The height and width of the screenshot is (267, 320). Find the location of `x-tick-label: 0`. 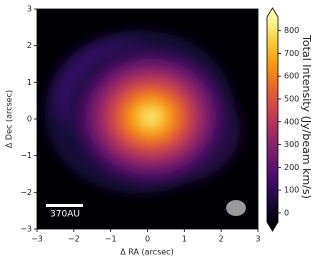

x-tick-label: 0 is located at coordinates (147, 239).